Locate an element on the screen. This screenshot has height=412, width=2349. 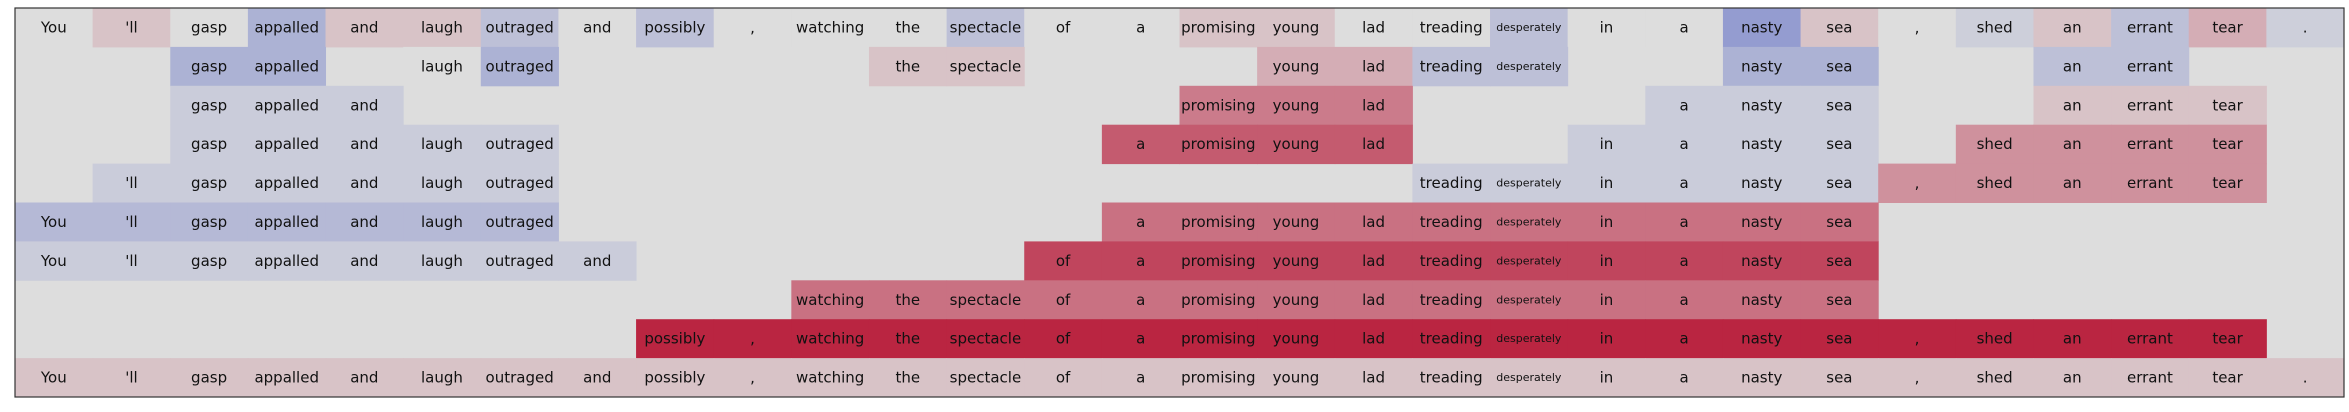
token-label: an is located at coordinates (2072, 27).